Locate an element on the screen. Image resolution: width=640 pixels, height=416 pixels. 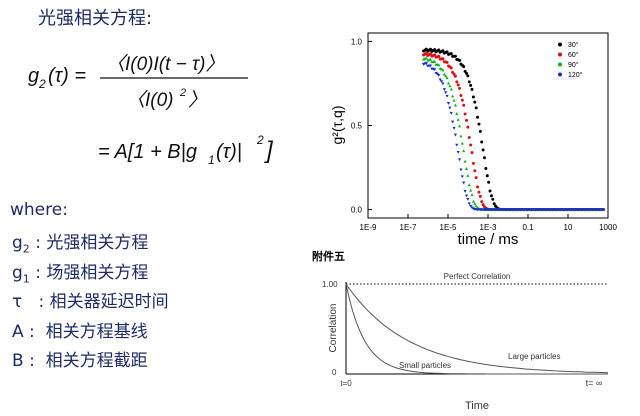
x-tick-label: 1000 is located at coordinates (608, 227).